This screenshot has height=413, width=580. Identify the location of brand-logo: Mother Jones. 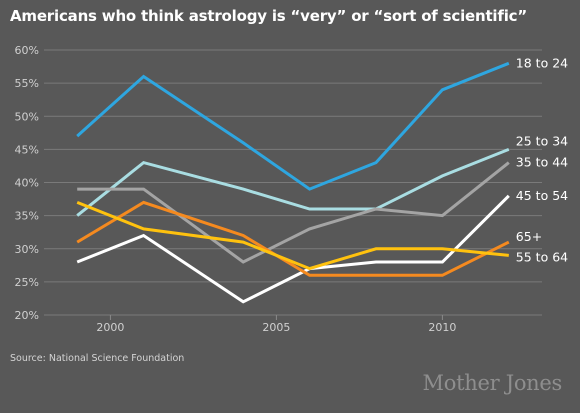
(492, 383).